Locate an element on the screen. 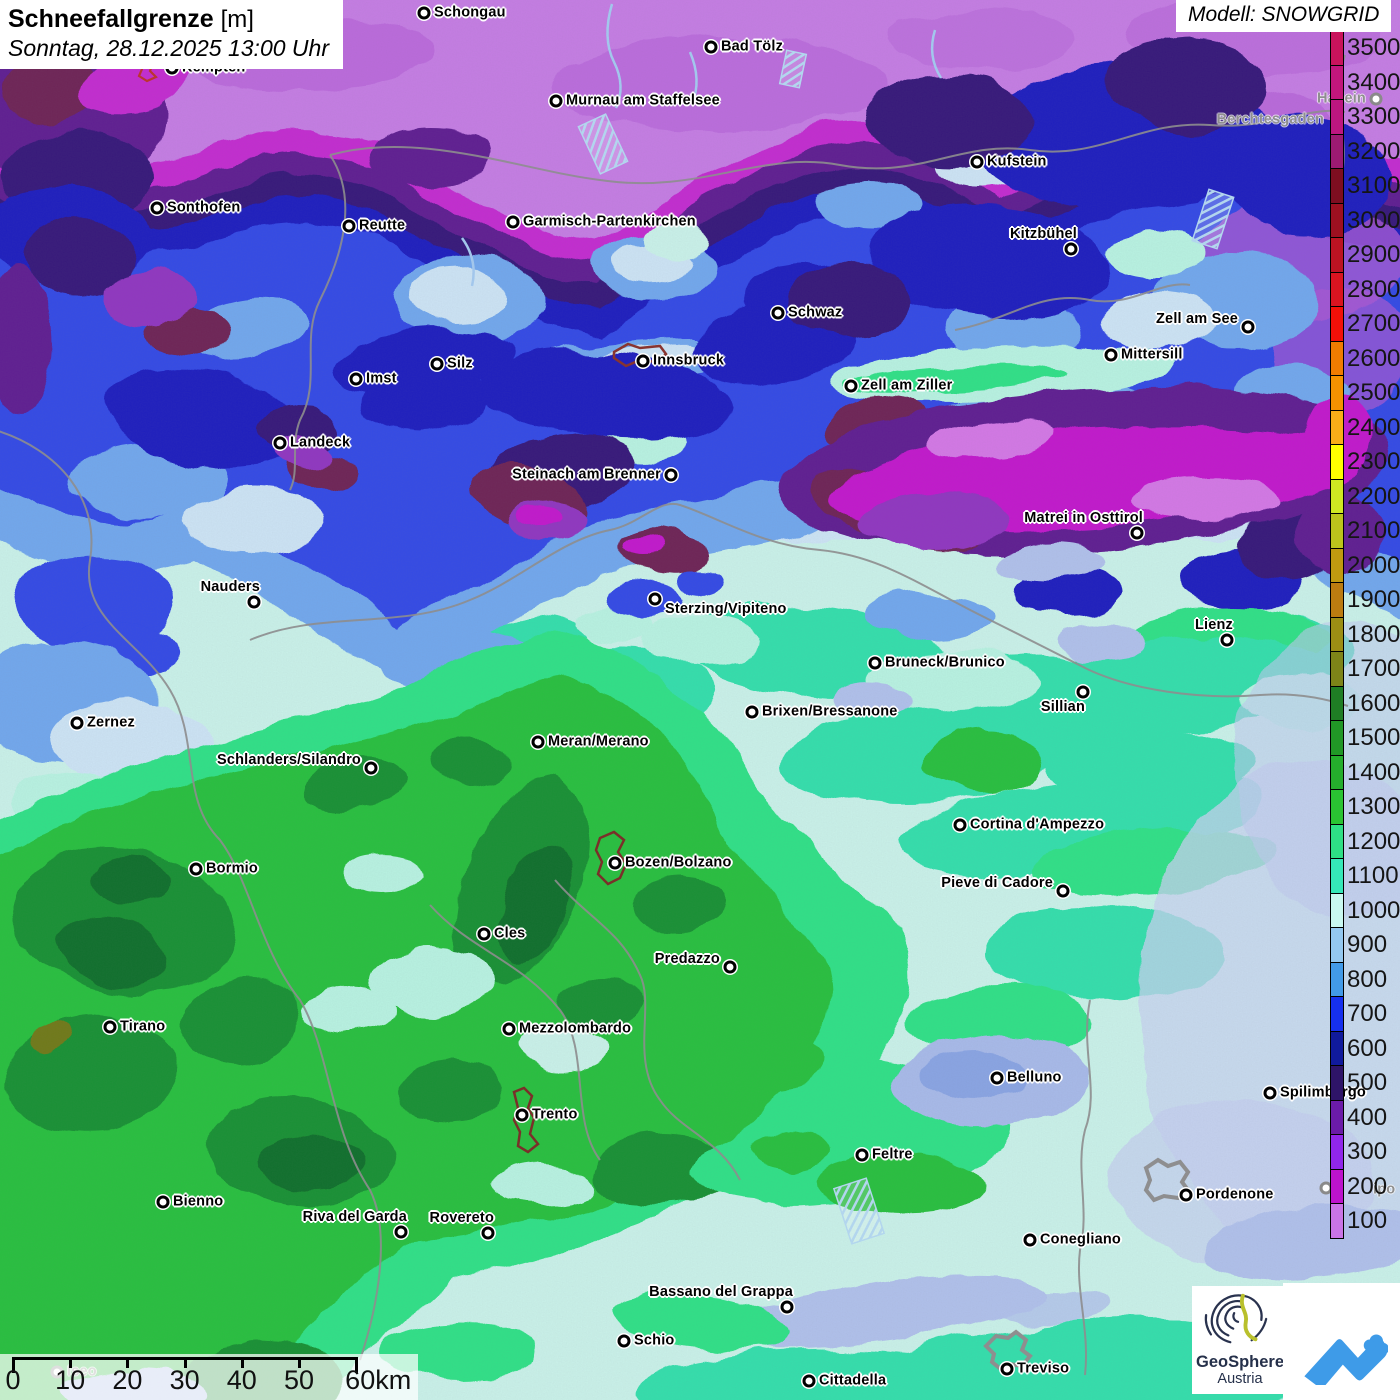 The image size is (1400, 1400). city-label: Conegliano is located at coordinates (1080, 1239).